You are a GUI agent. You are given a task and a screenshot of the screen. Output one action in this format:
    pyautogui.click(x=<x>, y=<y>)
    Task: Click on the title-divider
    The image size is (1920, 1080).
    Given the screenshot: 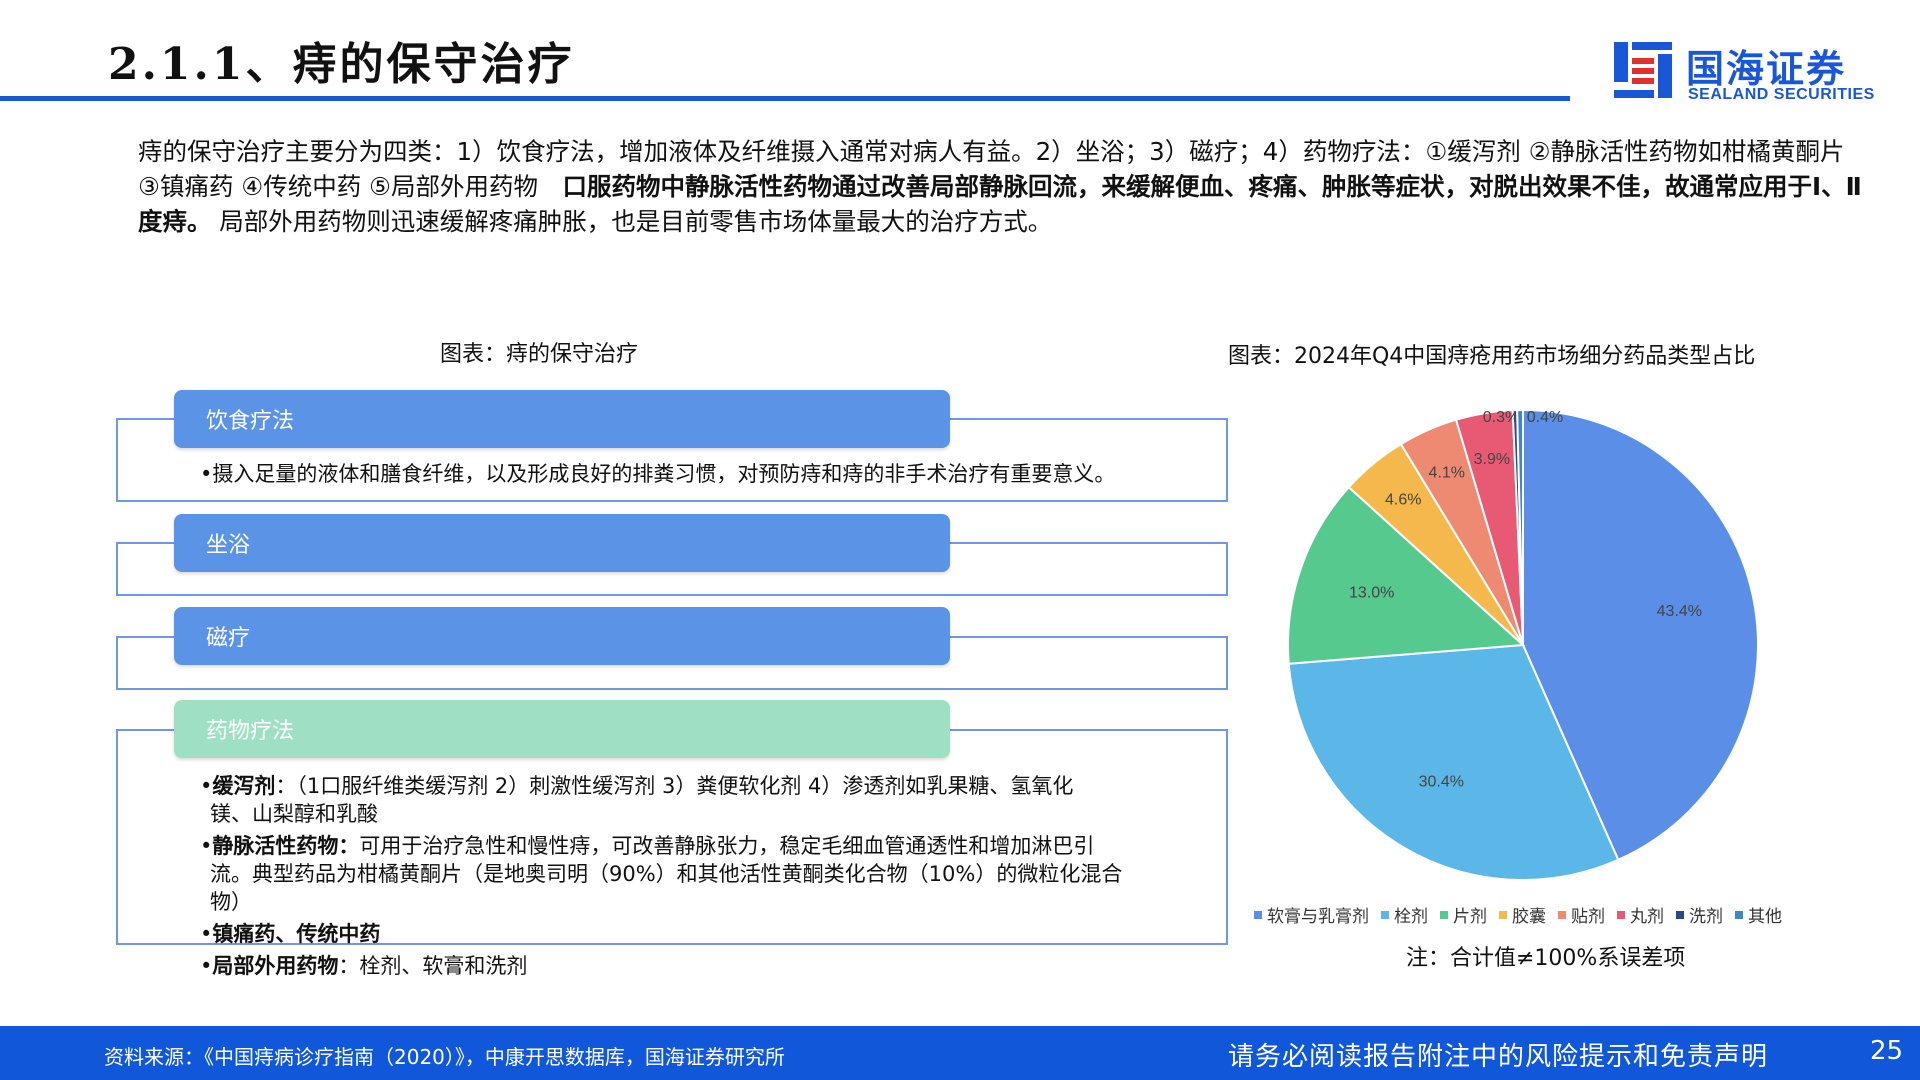 What is the action you would take?
    pyautogui.click(x=785, y=98)
    